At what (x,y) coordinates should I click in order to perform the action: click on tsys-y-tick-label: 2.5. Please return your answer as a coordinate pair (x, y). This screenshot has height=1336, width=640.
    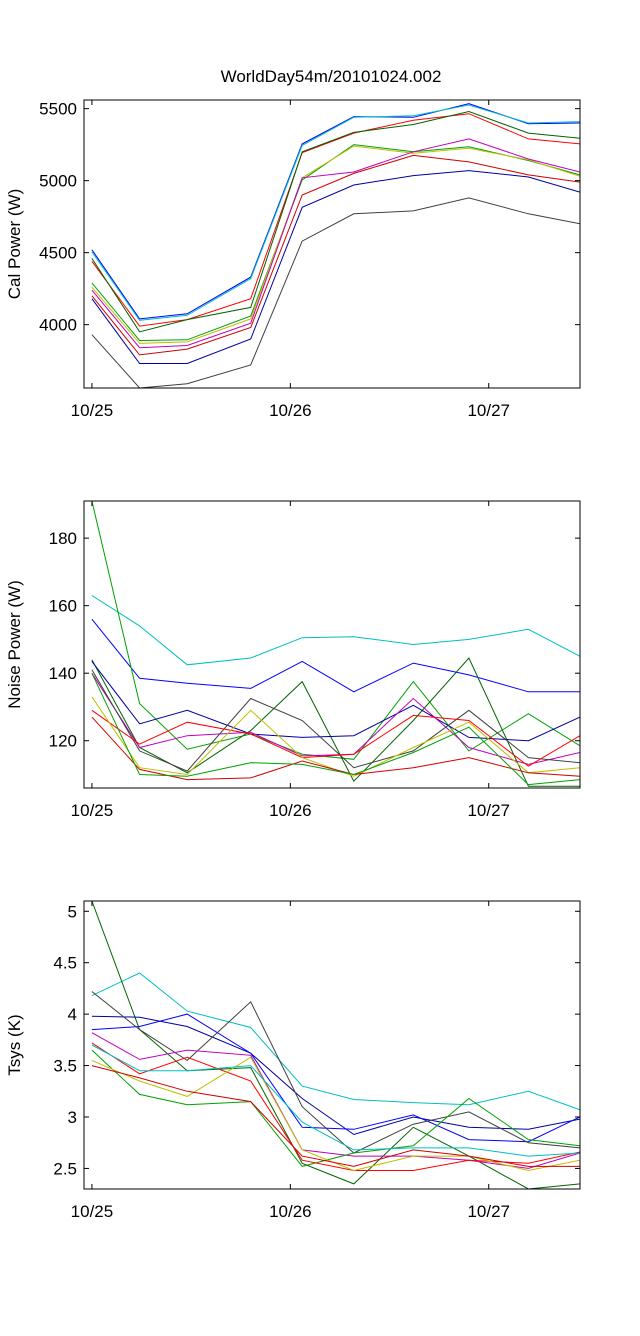
    Looking at the image, I should click on (65, 1168).